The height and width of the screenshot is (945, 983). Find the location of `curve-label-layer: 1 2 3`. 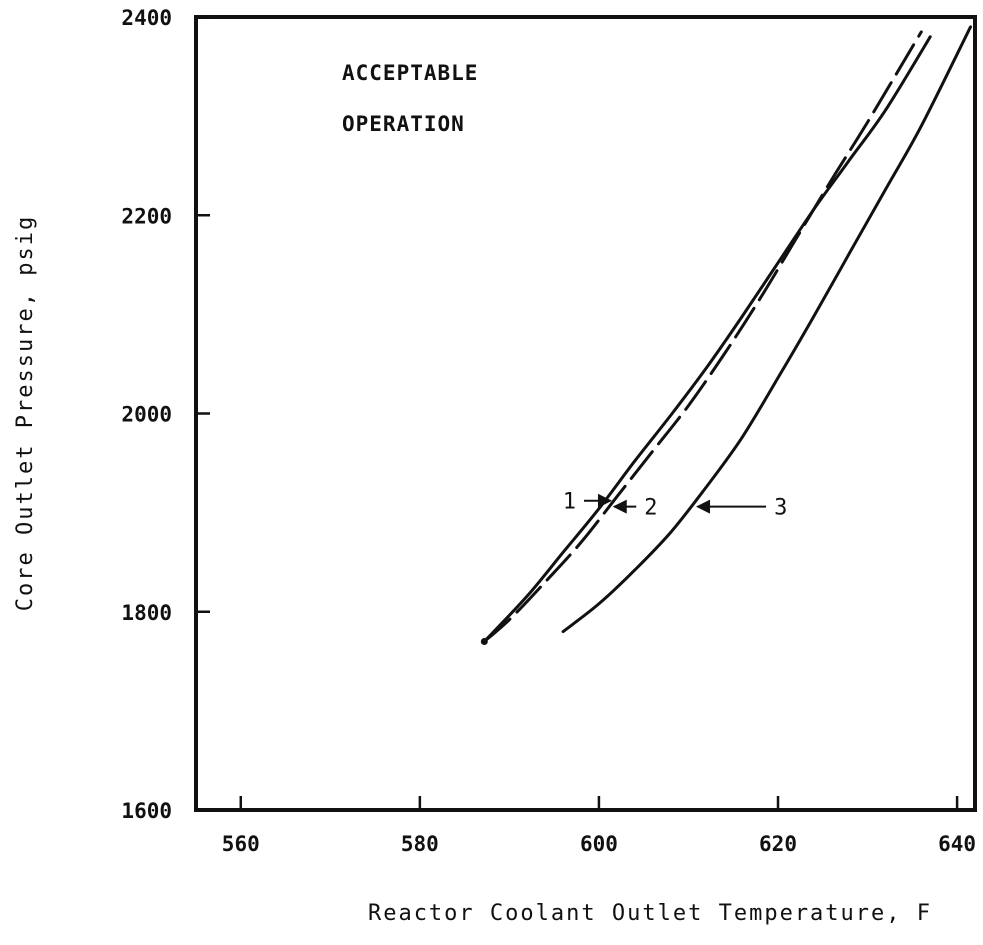

curve-label-layer: 1 2 3 is located at coordinates (675, 505).